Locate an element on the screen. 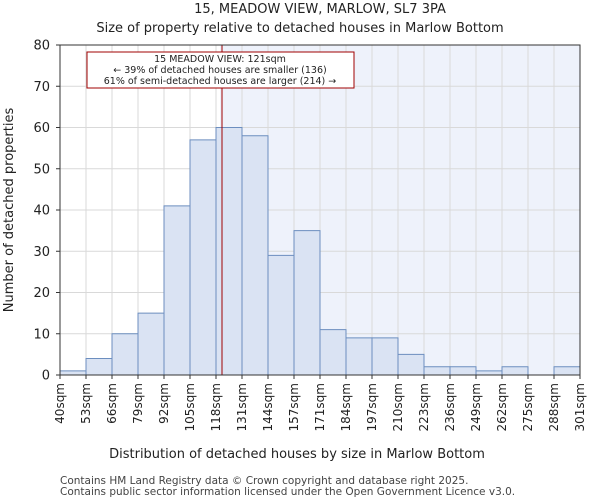 Image resolution: width=600 pixels, height=500 pixels. x-tick-label: 171sqm is located at coordinates (320, 407).